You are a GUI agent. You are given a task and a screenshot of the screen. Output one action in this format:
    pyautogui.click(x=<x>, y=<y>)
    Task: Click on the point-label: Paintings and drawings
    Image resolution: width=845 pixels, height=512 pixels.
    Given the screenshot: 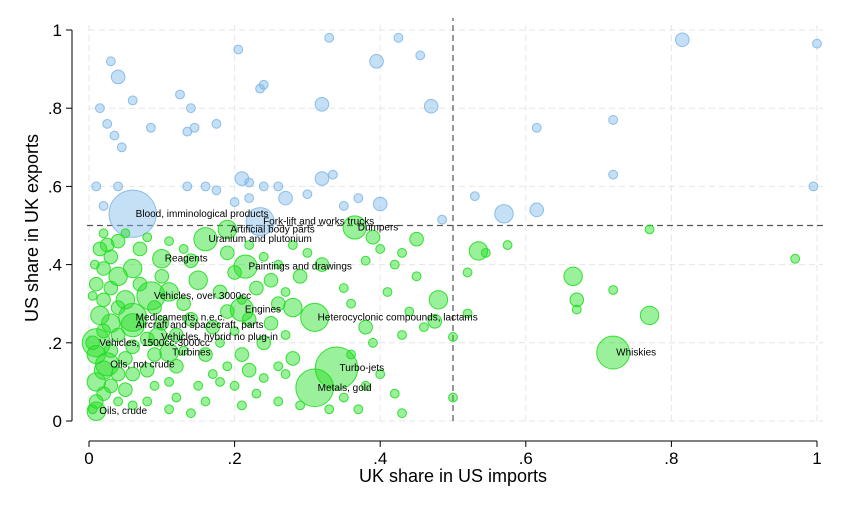 What is the action you would take?
    pyautogui.click(x=300, y=267)
    